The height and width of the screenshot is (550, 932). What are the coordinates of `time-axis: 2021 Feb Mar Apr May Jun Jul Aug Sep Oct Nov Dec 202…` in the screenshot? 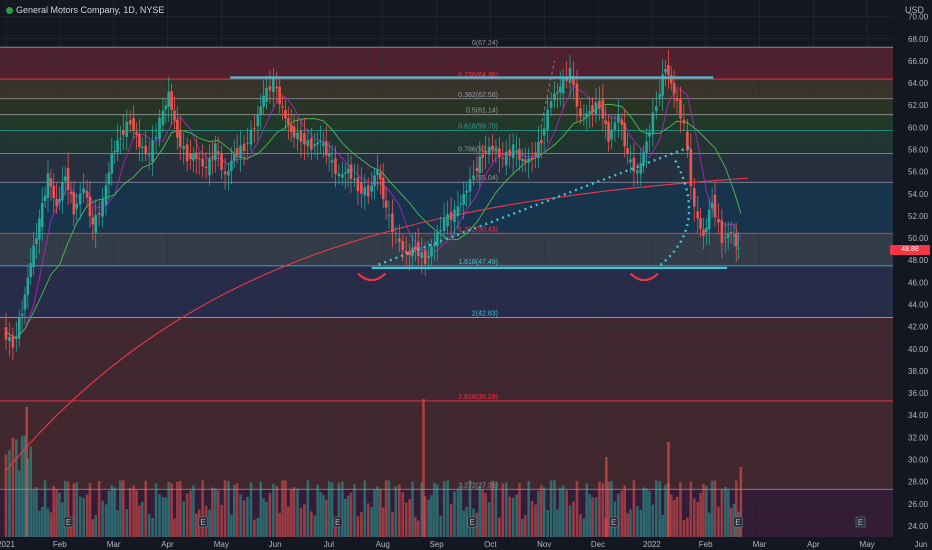 It's located at (466, 543).